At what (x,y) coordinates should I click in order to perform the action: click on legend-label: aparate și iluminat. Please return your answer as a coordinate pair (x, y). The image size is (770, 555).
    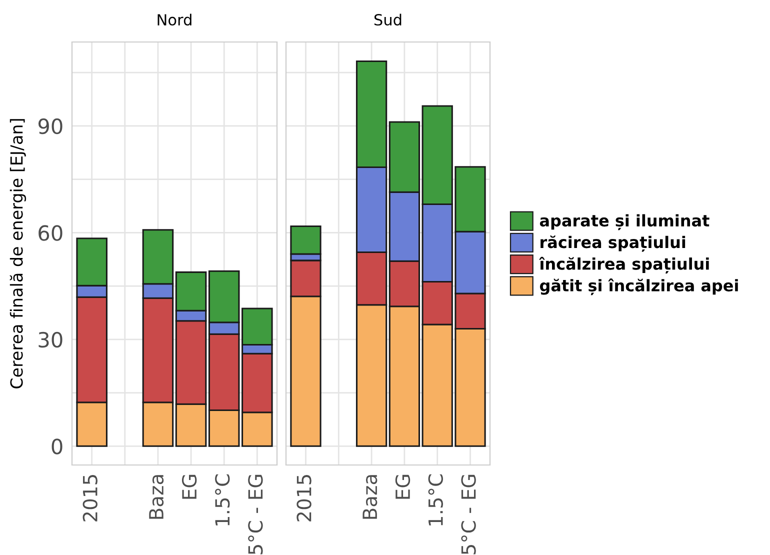
    Looking at the image, I should click on (625, 222).